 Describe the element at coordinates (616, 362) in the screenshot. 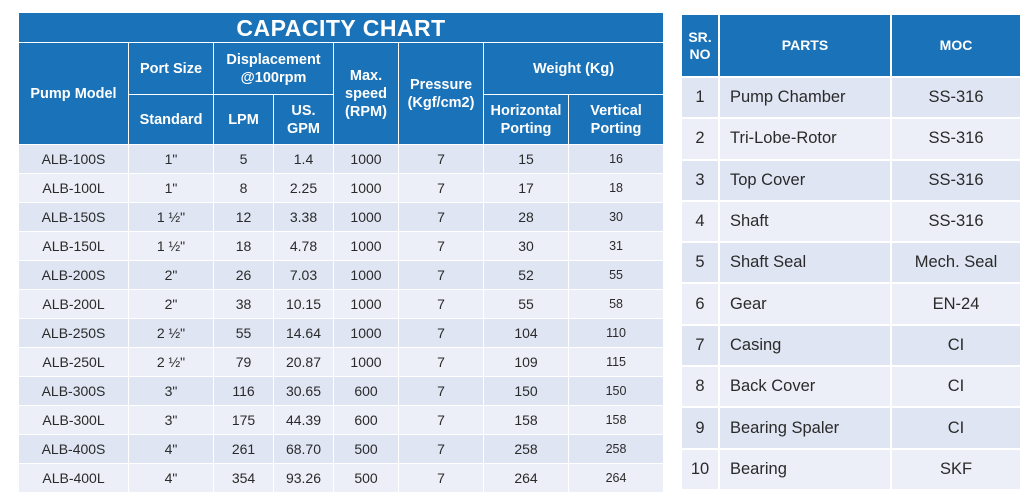

I see `cell-weight-vertical: 115` at that location.